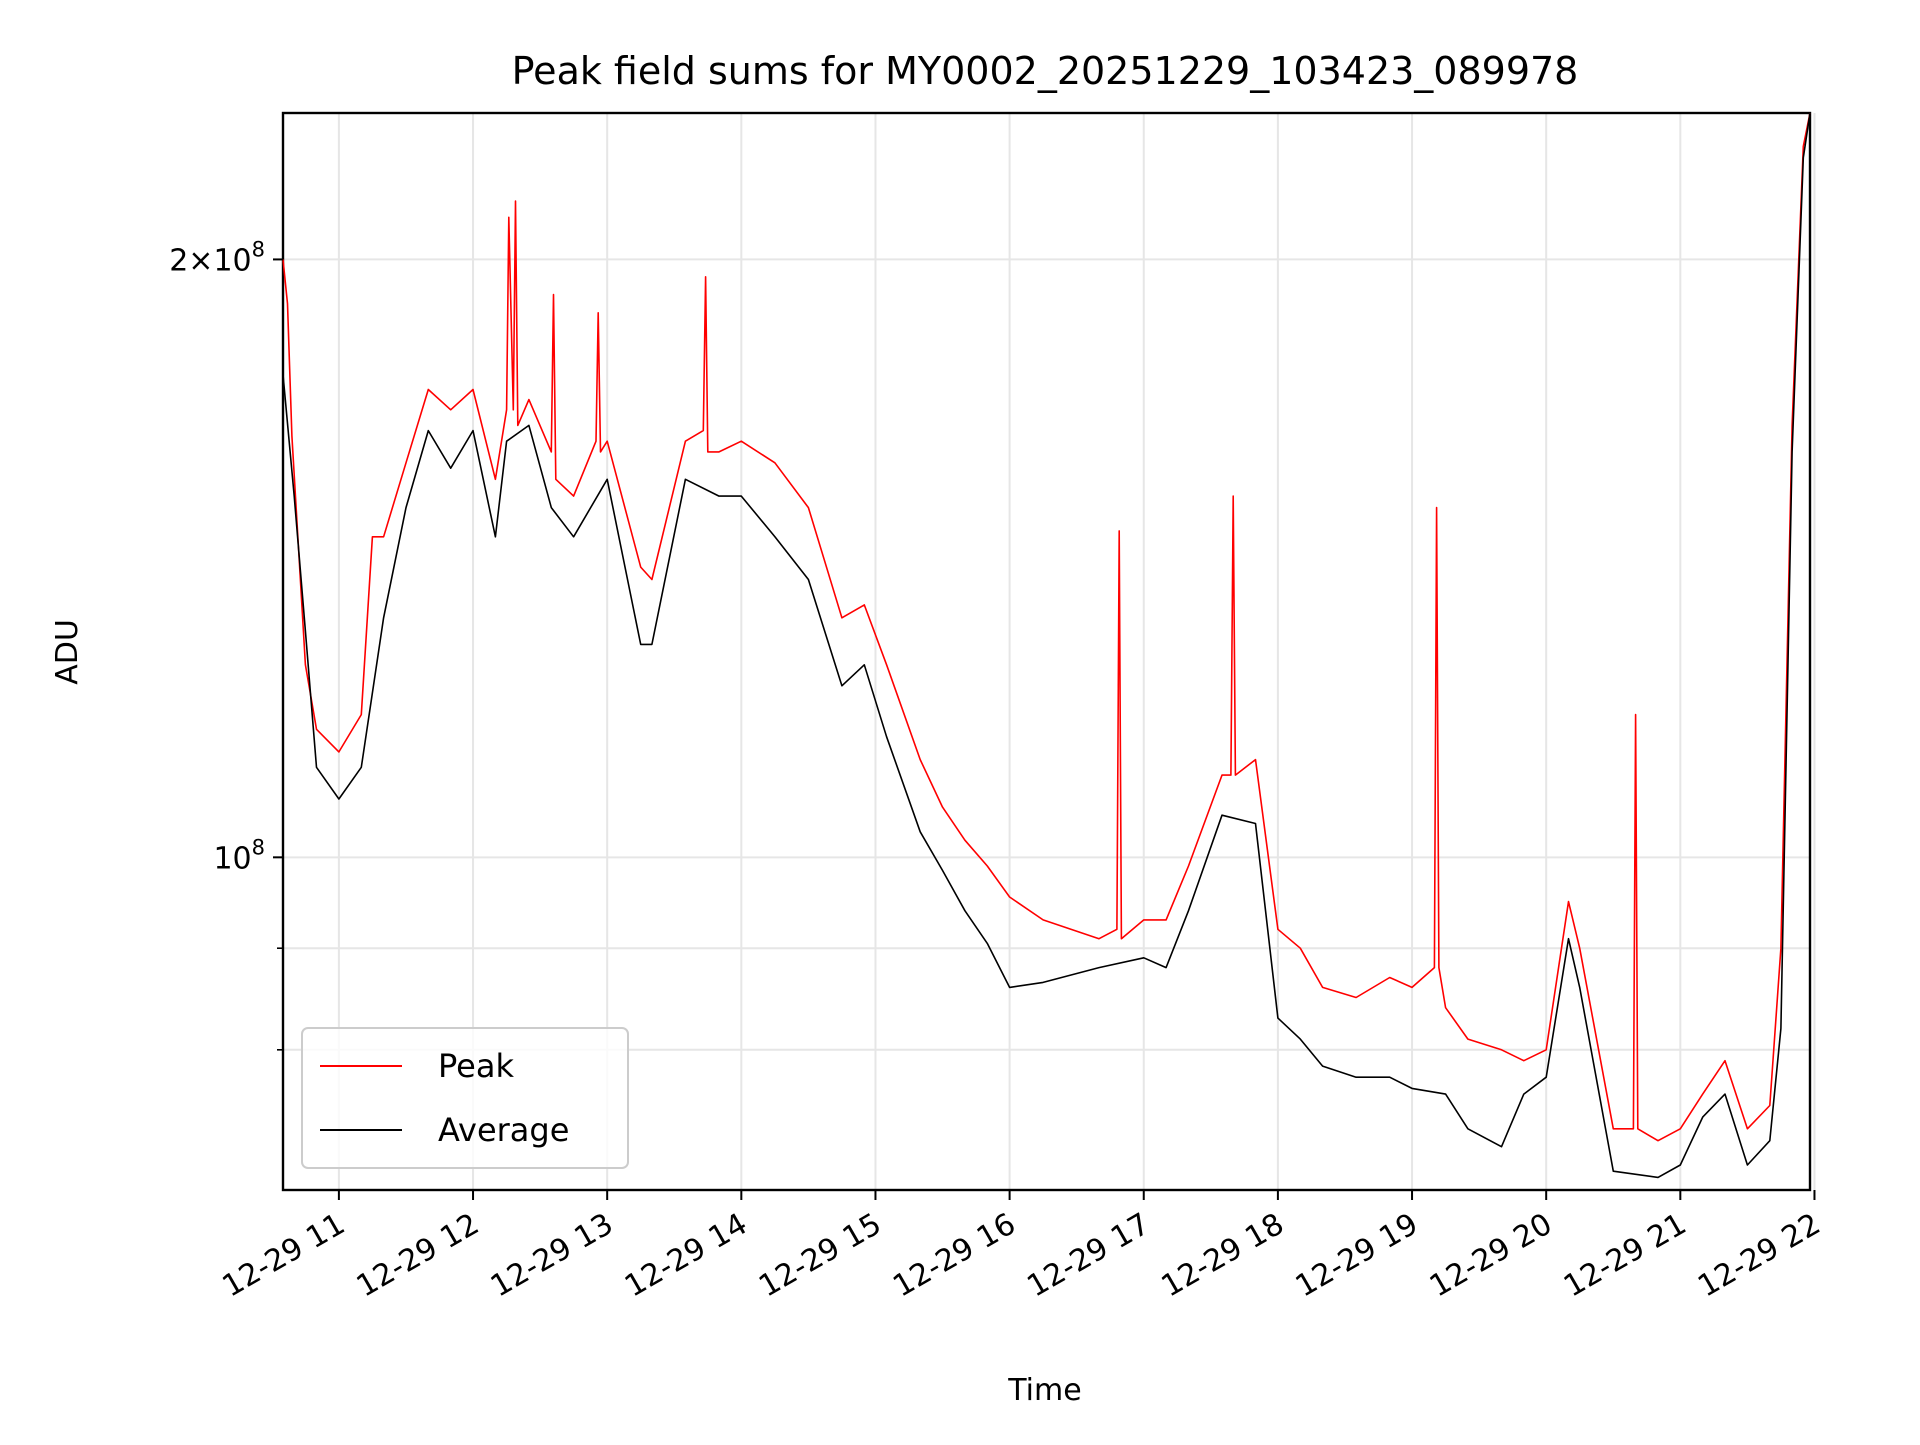 The image size is (1920, 1445). I want to click on x-axis-label: Time, so click(1044, 1390).